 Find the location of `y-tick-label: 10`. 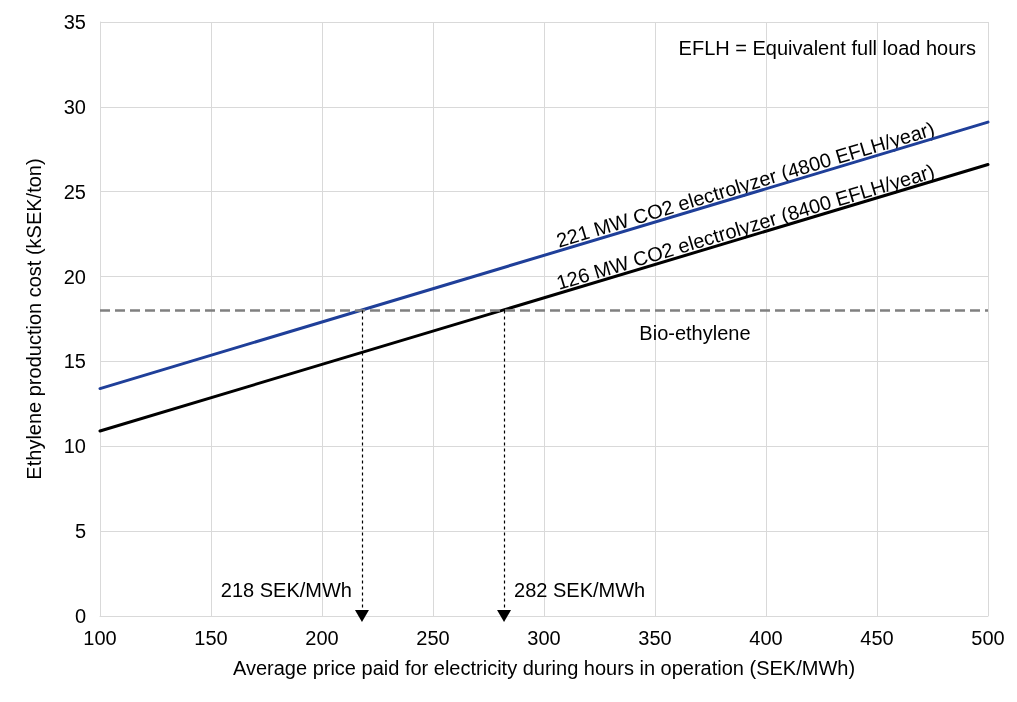

y-tick-label: 10 is located at coordinates (74, 446).